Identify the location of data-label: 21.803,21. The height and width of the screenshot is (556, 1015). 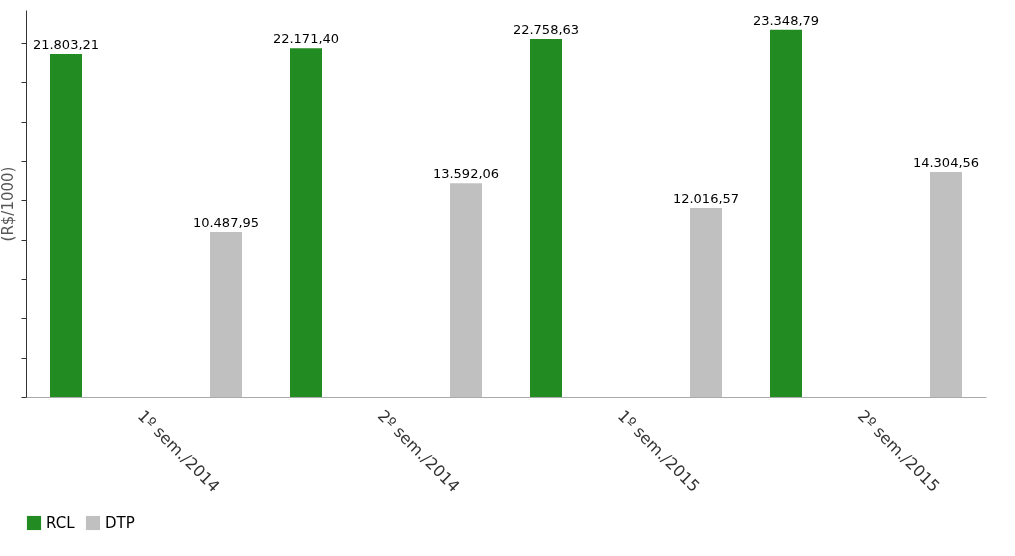
(66, 44).